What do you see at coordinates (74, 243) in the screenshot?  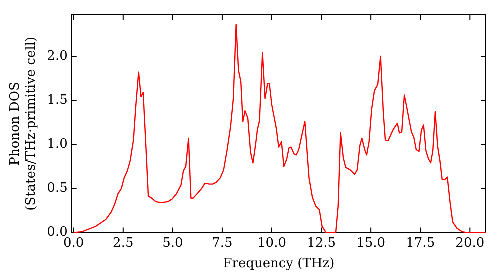 I see `x-tick-label: 0.0` at bounding box center [74, 243].